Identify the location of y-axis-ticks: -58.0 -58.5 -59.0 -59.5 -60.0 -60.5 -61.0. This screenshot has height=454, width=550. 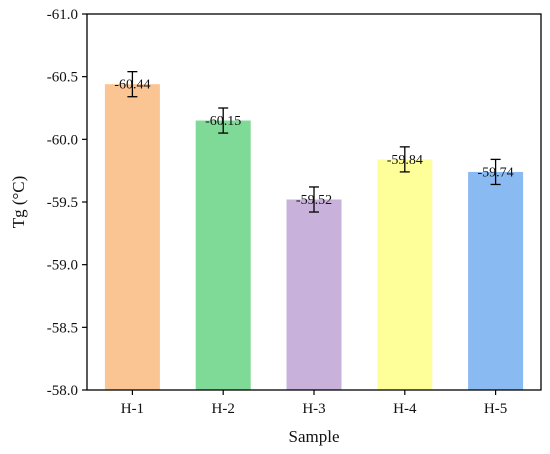
(67, 203).